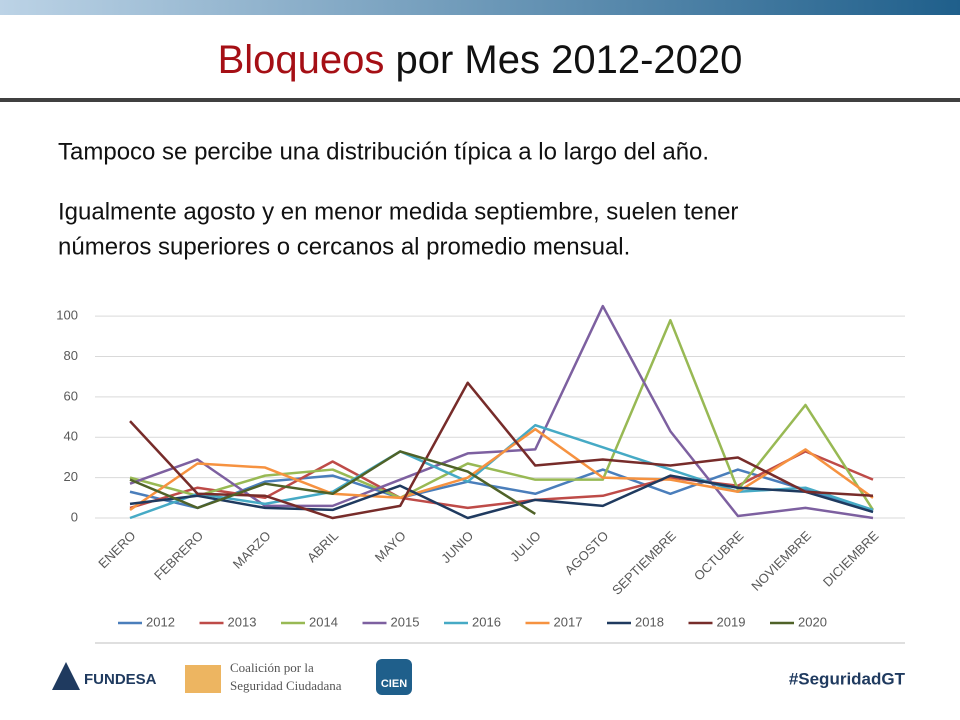 Image resolution: width=960 pixels, height=720 pixels. I want to click on x-tick-label: AGOSTO, so click(587, 553).